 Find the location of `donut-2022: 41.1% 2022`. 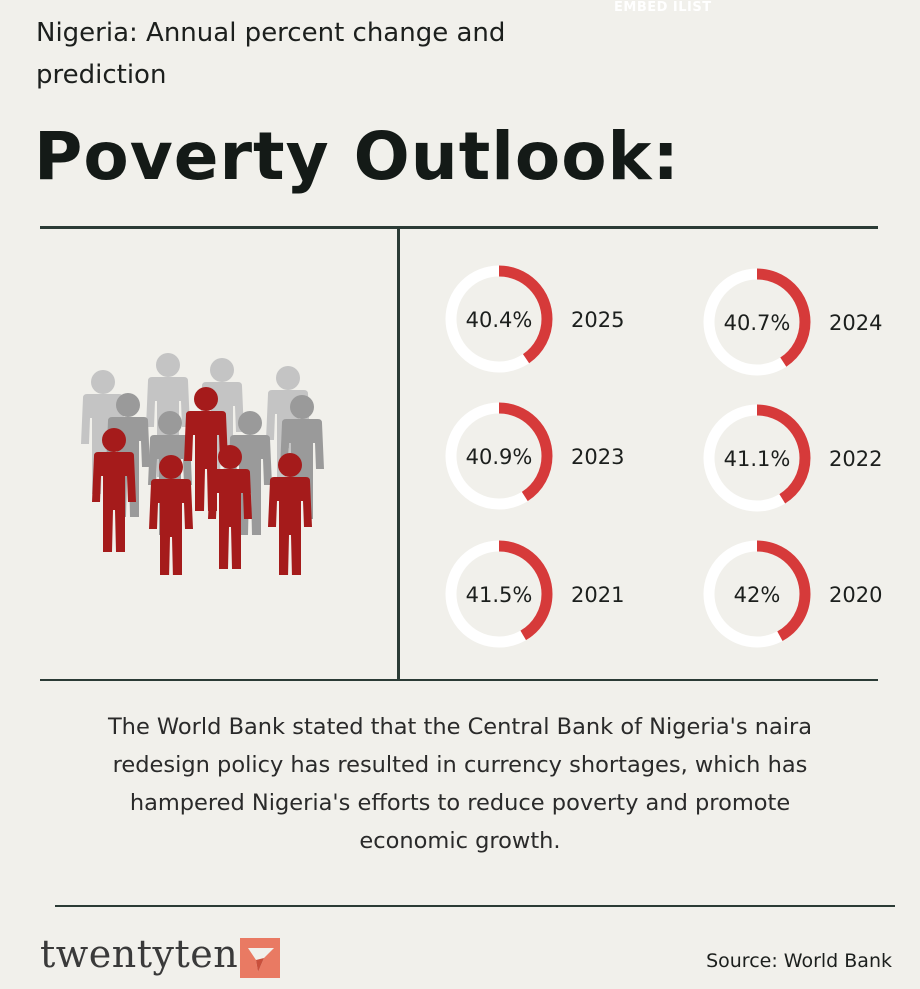

donut-2022: 41.1% 2022 is located at coordinates (792, 458).